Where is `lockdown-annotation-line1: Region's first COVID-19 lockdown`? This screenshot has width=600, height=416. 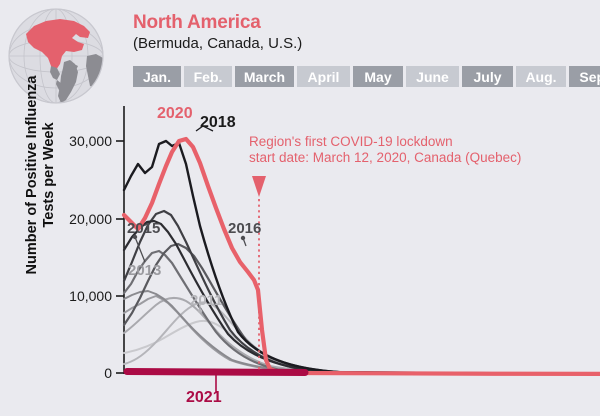 lockdown-annotation-line1: Region's first COVID-19 lockdown is located at coordinates (351, 141).